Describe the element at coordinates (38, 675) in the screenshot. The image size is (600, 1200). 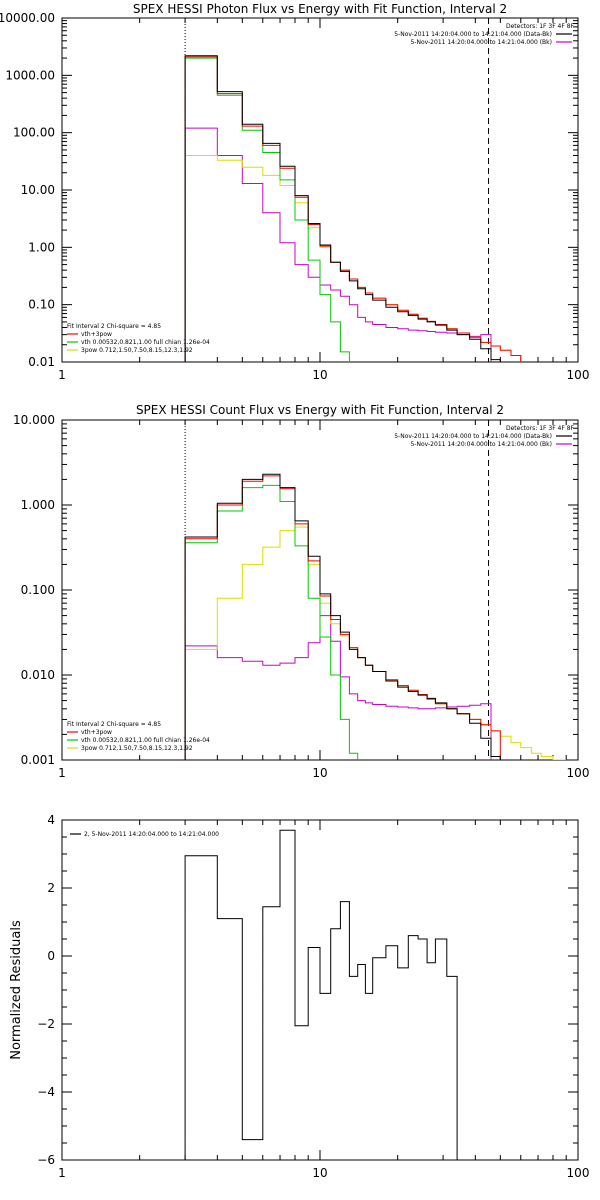
I see `y-tick-label: 0.010` at that location.